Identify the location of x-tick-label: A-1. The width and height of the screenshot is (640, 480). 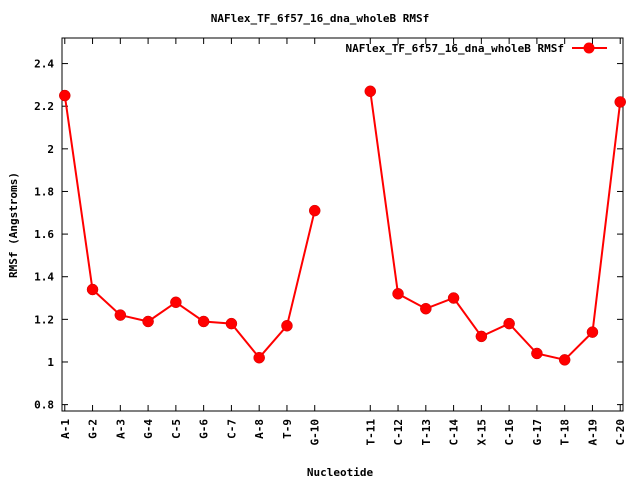
(65, 429).